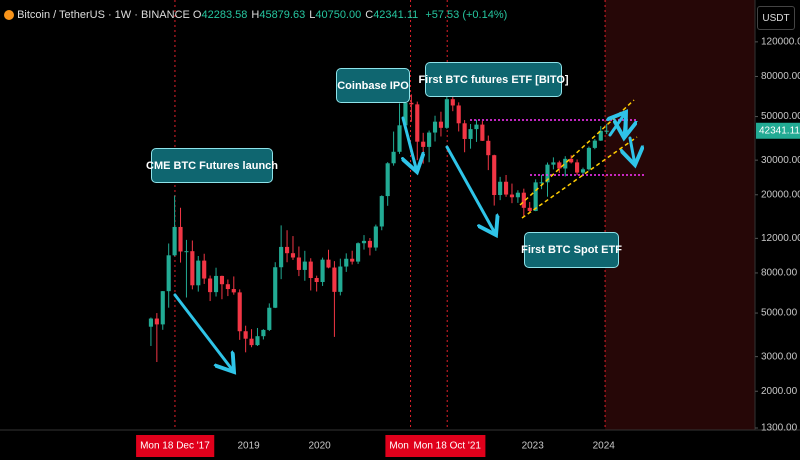  Describe the element at coordinates (369, 15) in the screenshot. I see `ohlc-label: C` at that location.